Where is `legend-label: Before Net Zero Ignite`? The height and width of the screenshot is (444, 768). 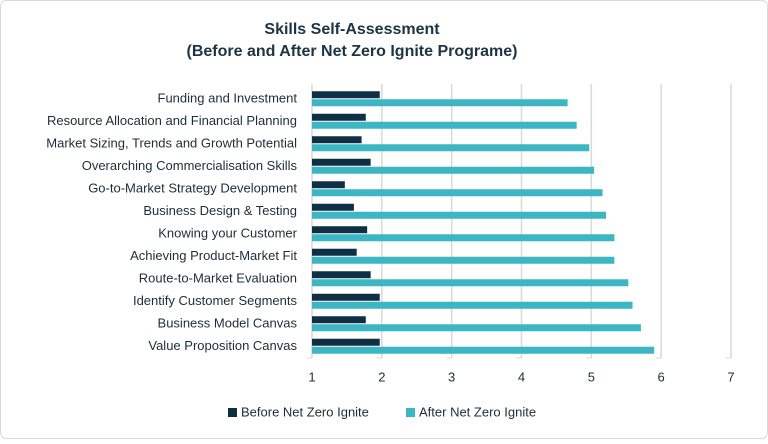
legend-label: Before Net Zero Ignite is located at coordinates (305, 411).